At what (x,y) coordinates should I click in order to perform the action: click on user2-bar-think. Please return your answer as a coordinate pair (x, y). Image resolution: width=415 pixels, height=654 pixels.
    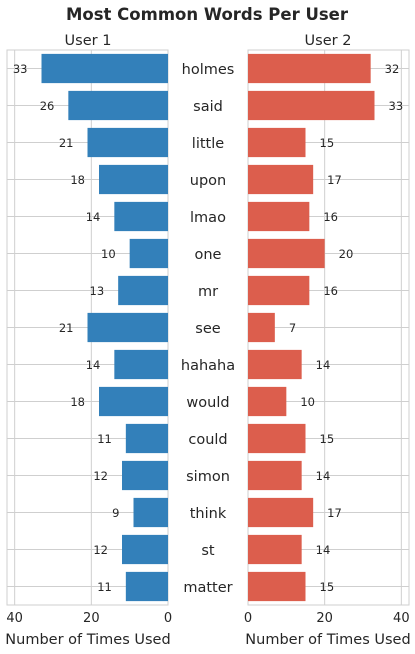
    Looking at the image, I should click on (280, 512).